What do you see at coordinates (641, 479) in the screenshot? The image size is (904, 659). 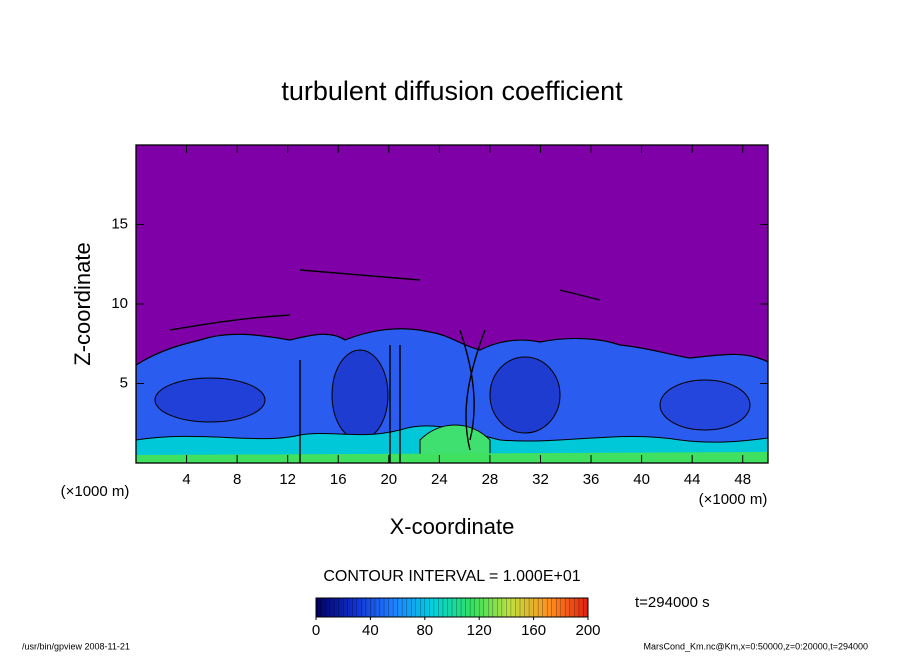 I see `x-tick-label: 40` at bounding box center [641, 479].